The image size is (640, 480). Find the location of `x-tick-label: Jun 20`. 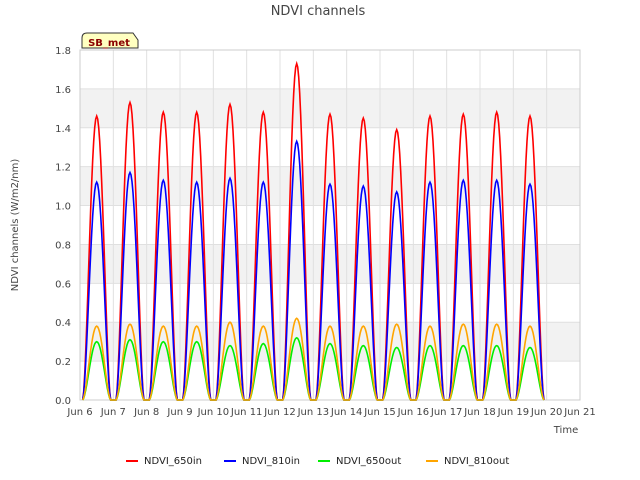

x-tick-label: Jun 20 is located at coordinates (546, 412).